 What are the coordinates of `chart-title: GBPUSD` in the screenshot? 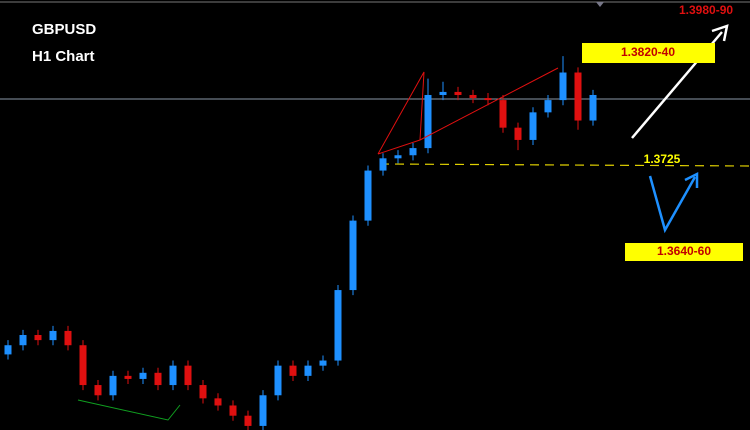 It's located at (64, 29).